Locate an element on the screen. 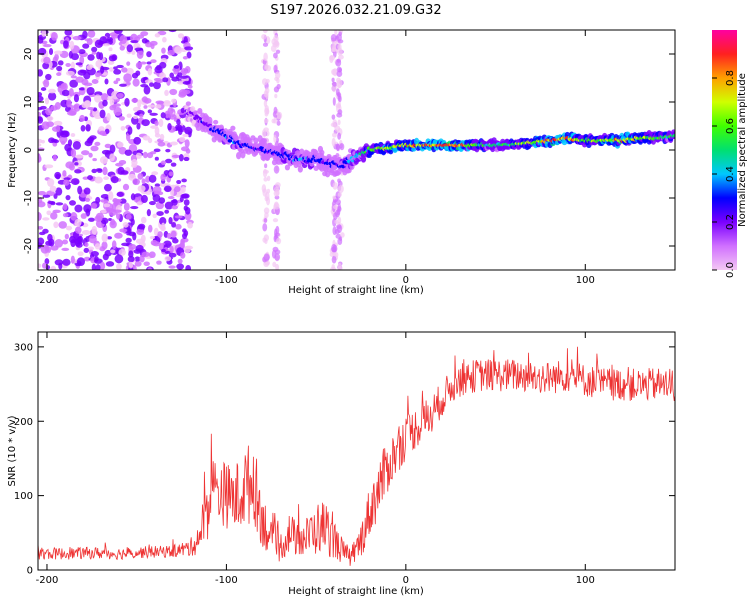 This screenshot has height=600, width=750. colorbar-ticks: 0.0 0.2 0.4 0.6 0.8 is located at coordinates (724, 174).